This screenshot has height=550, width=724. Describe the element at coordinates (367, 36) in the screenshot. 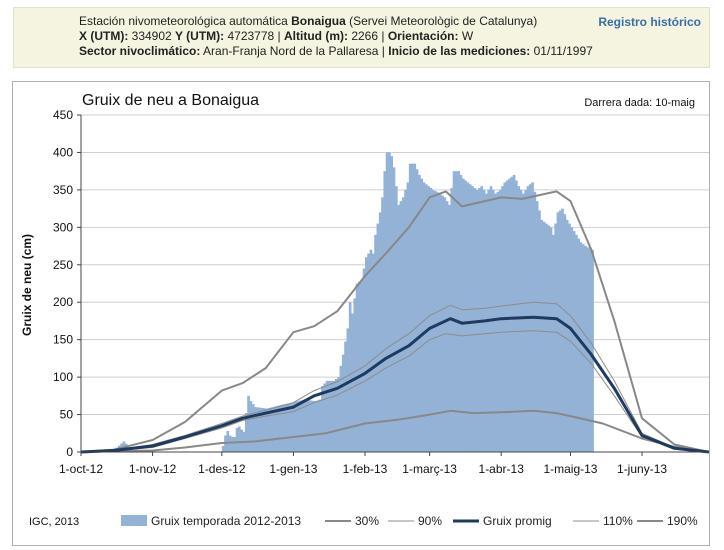

I see `altitude-value: 2266 |` at that location.